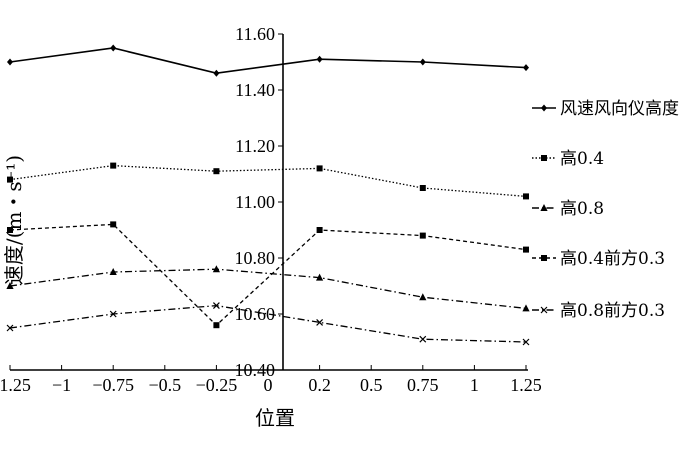 This screenshot has width=700, height=451. Describe the element at coordinates (255, 314) in the screenshot. I see `y-tick-label: 10.60` at that location.